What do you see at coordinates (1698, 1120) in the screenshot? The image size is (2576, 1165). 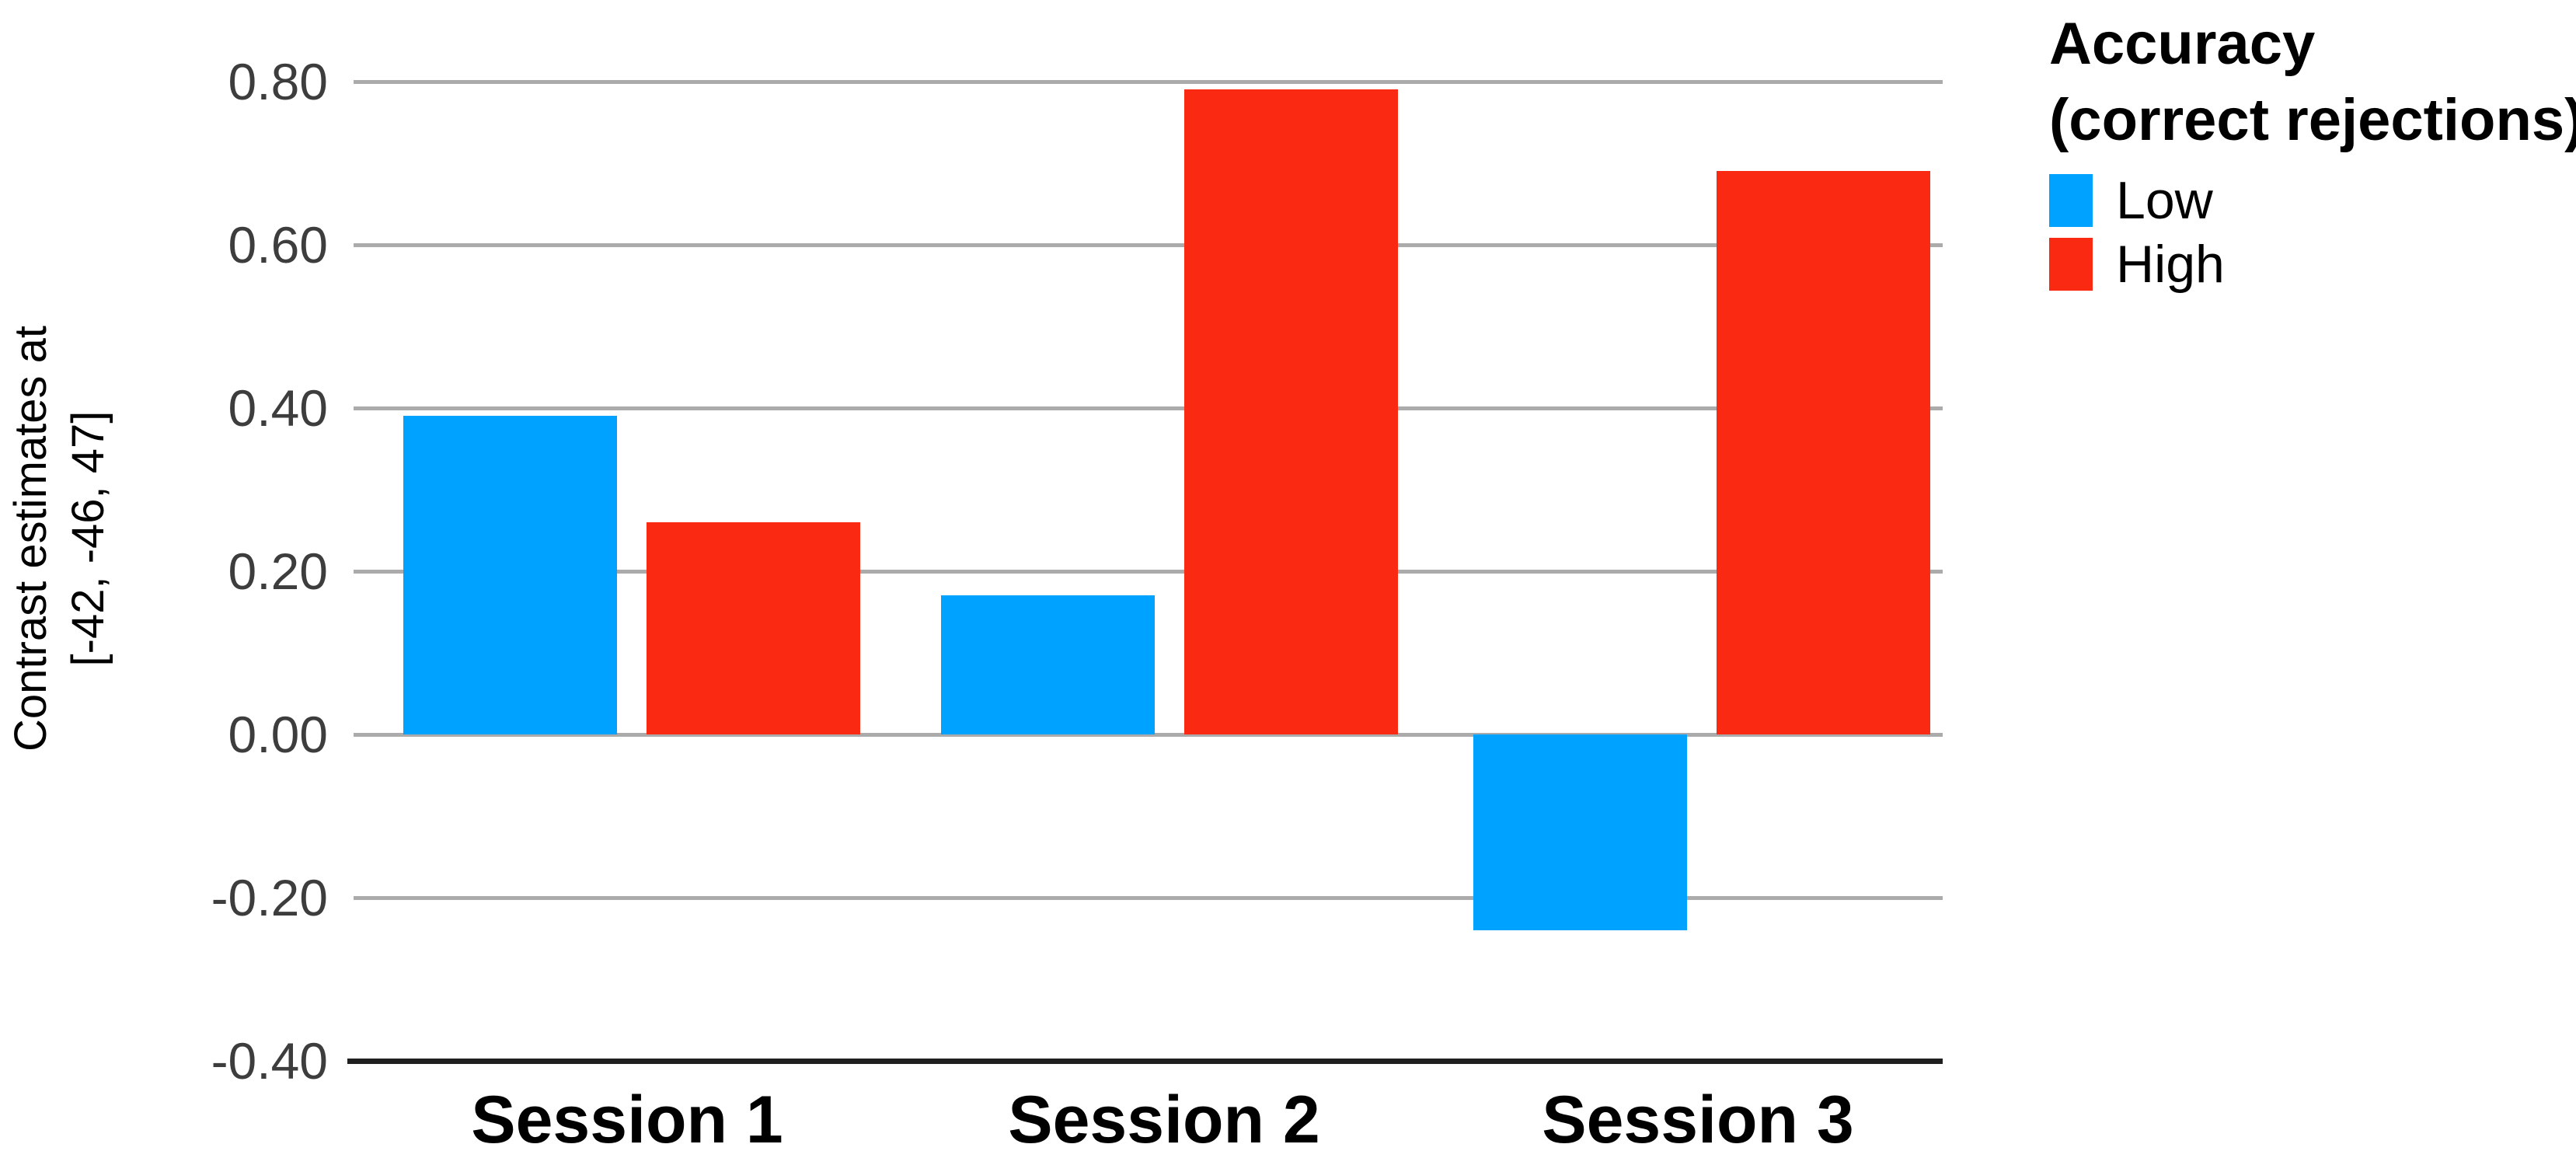 I see `x-label-session-3: Session 3` at bounding box center [1698, 1120].